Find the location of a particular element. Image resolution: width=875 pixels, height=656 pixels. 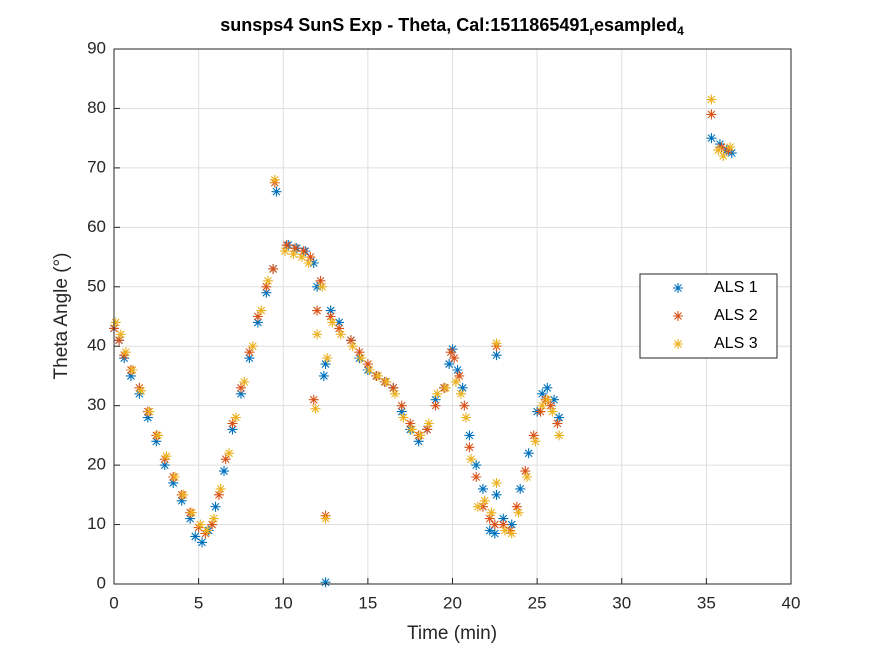

y-axis-label: Theta Angle (°) is located at coordinates (61, 316).